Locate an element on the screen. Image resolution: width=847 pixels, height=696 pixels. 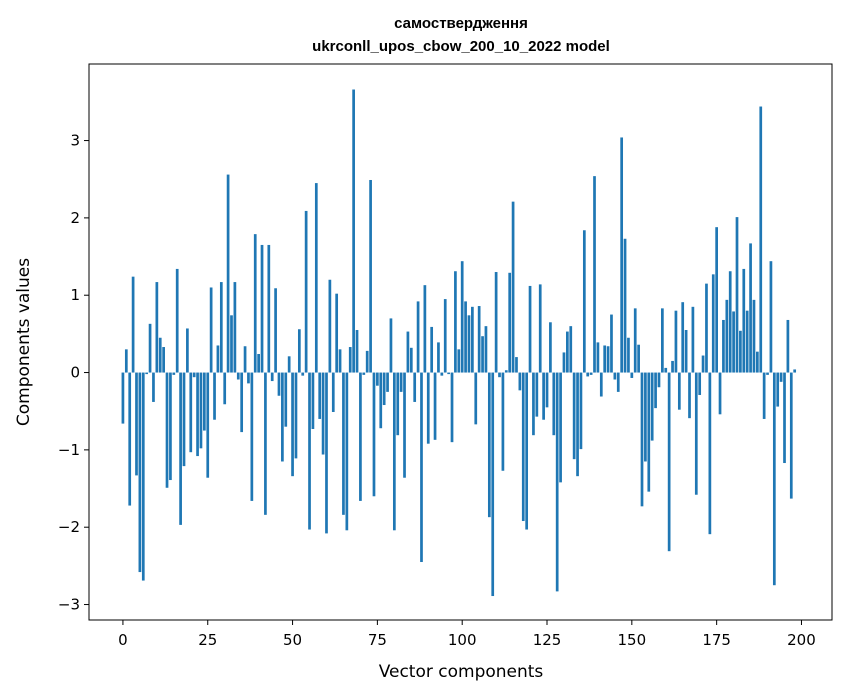
y-tick-label: −3 is located at coordinates (69, 605).